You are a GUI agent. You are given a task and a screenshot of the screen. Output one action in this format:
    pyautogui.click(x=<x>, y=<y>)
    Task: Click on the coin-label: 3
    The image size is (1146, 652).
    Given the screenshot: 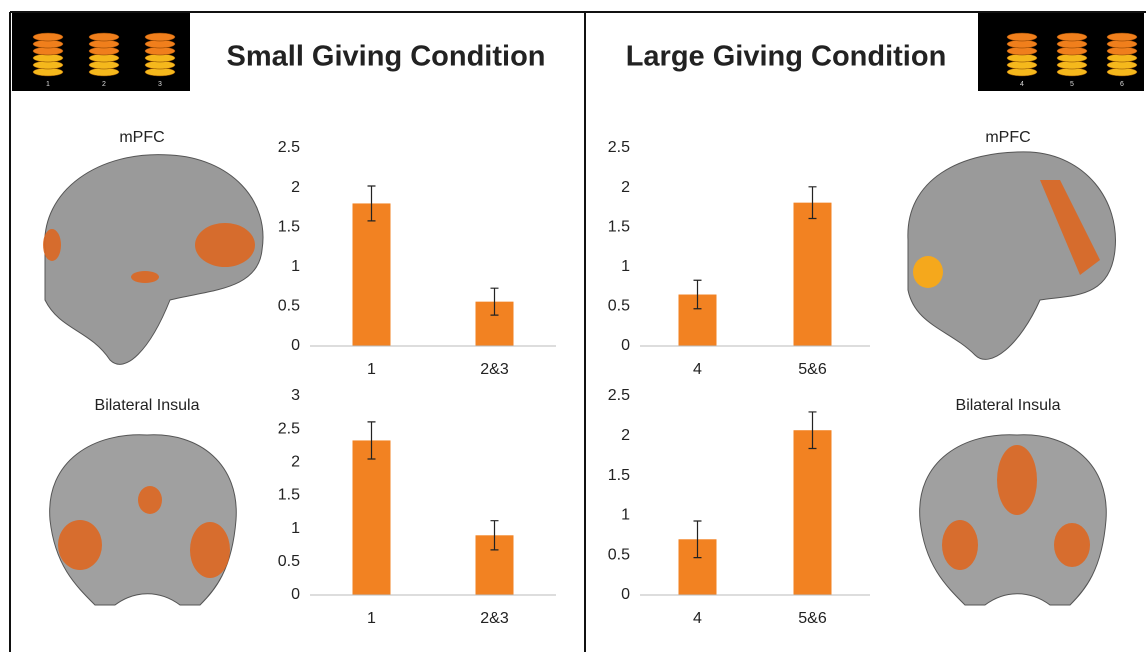 What is the action you would take?
    pyautogui.click(x=160, y=84)
    